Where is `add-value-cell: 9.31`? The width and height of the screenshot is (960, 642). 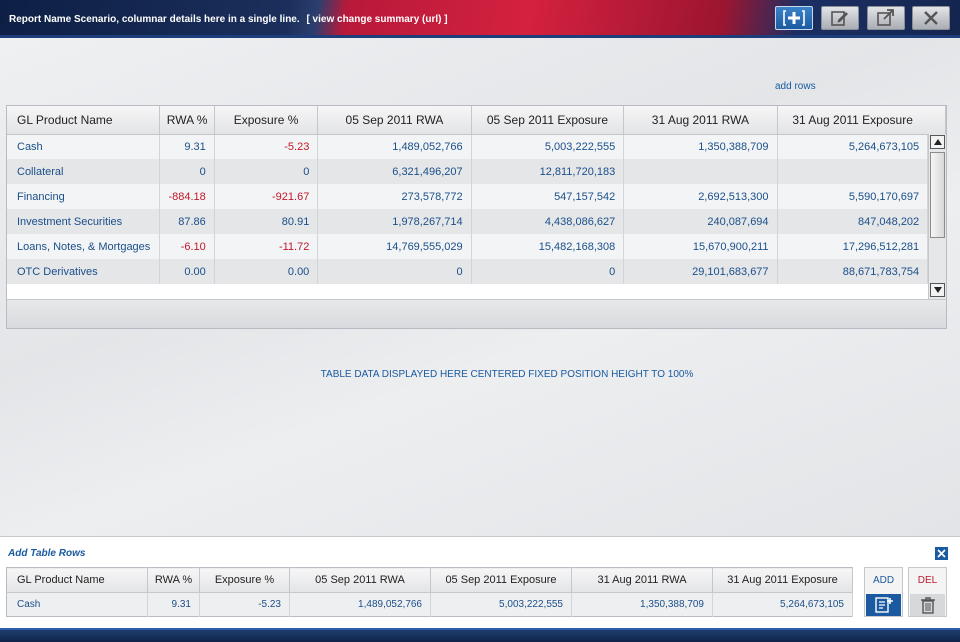
add-value-cell: 9.31 is located at coordinates (173, 604).